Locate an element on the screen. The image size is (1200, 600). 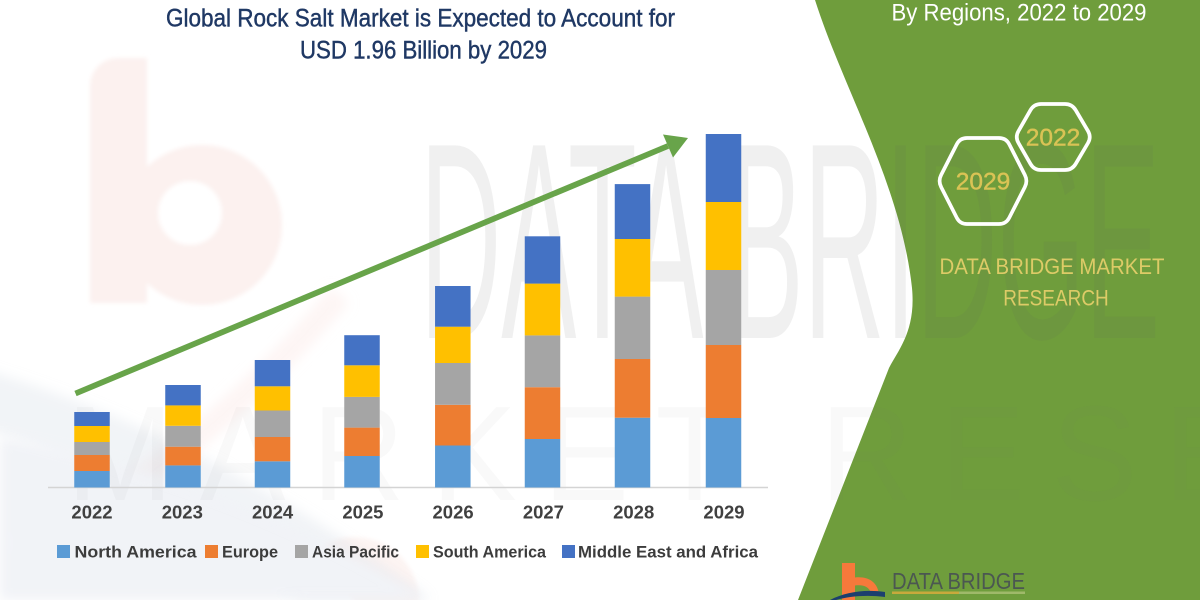
svg-text: Europe is located at coordinates (250, 553).